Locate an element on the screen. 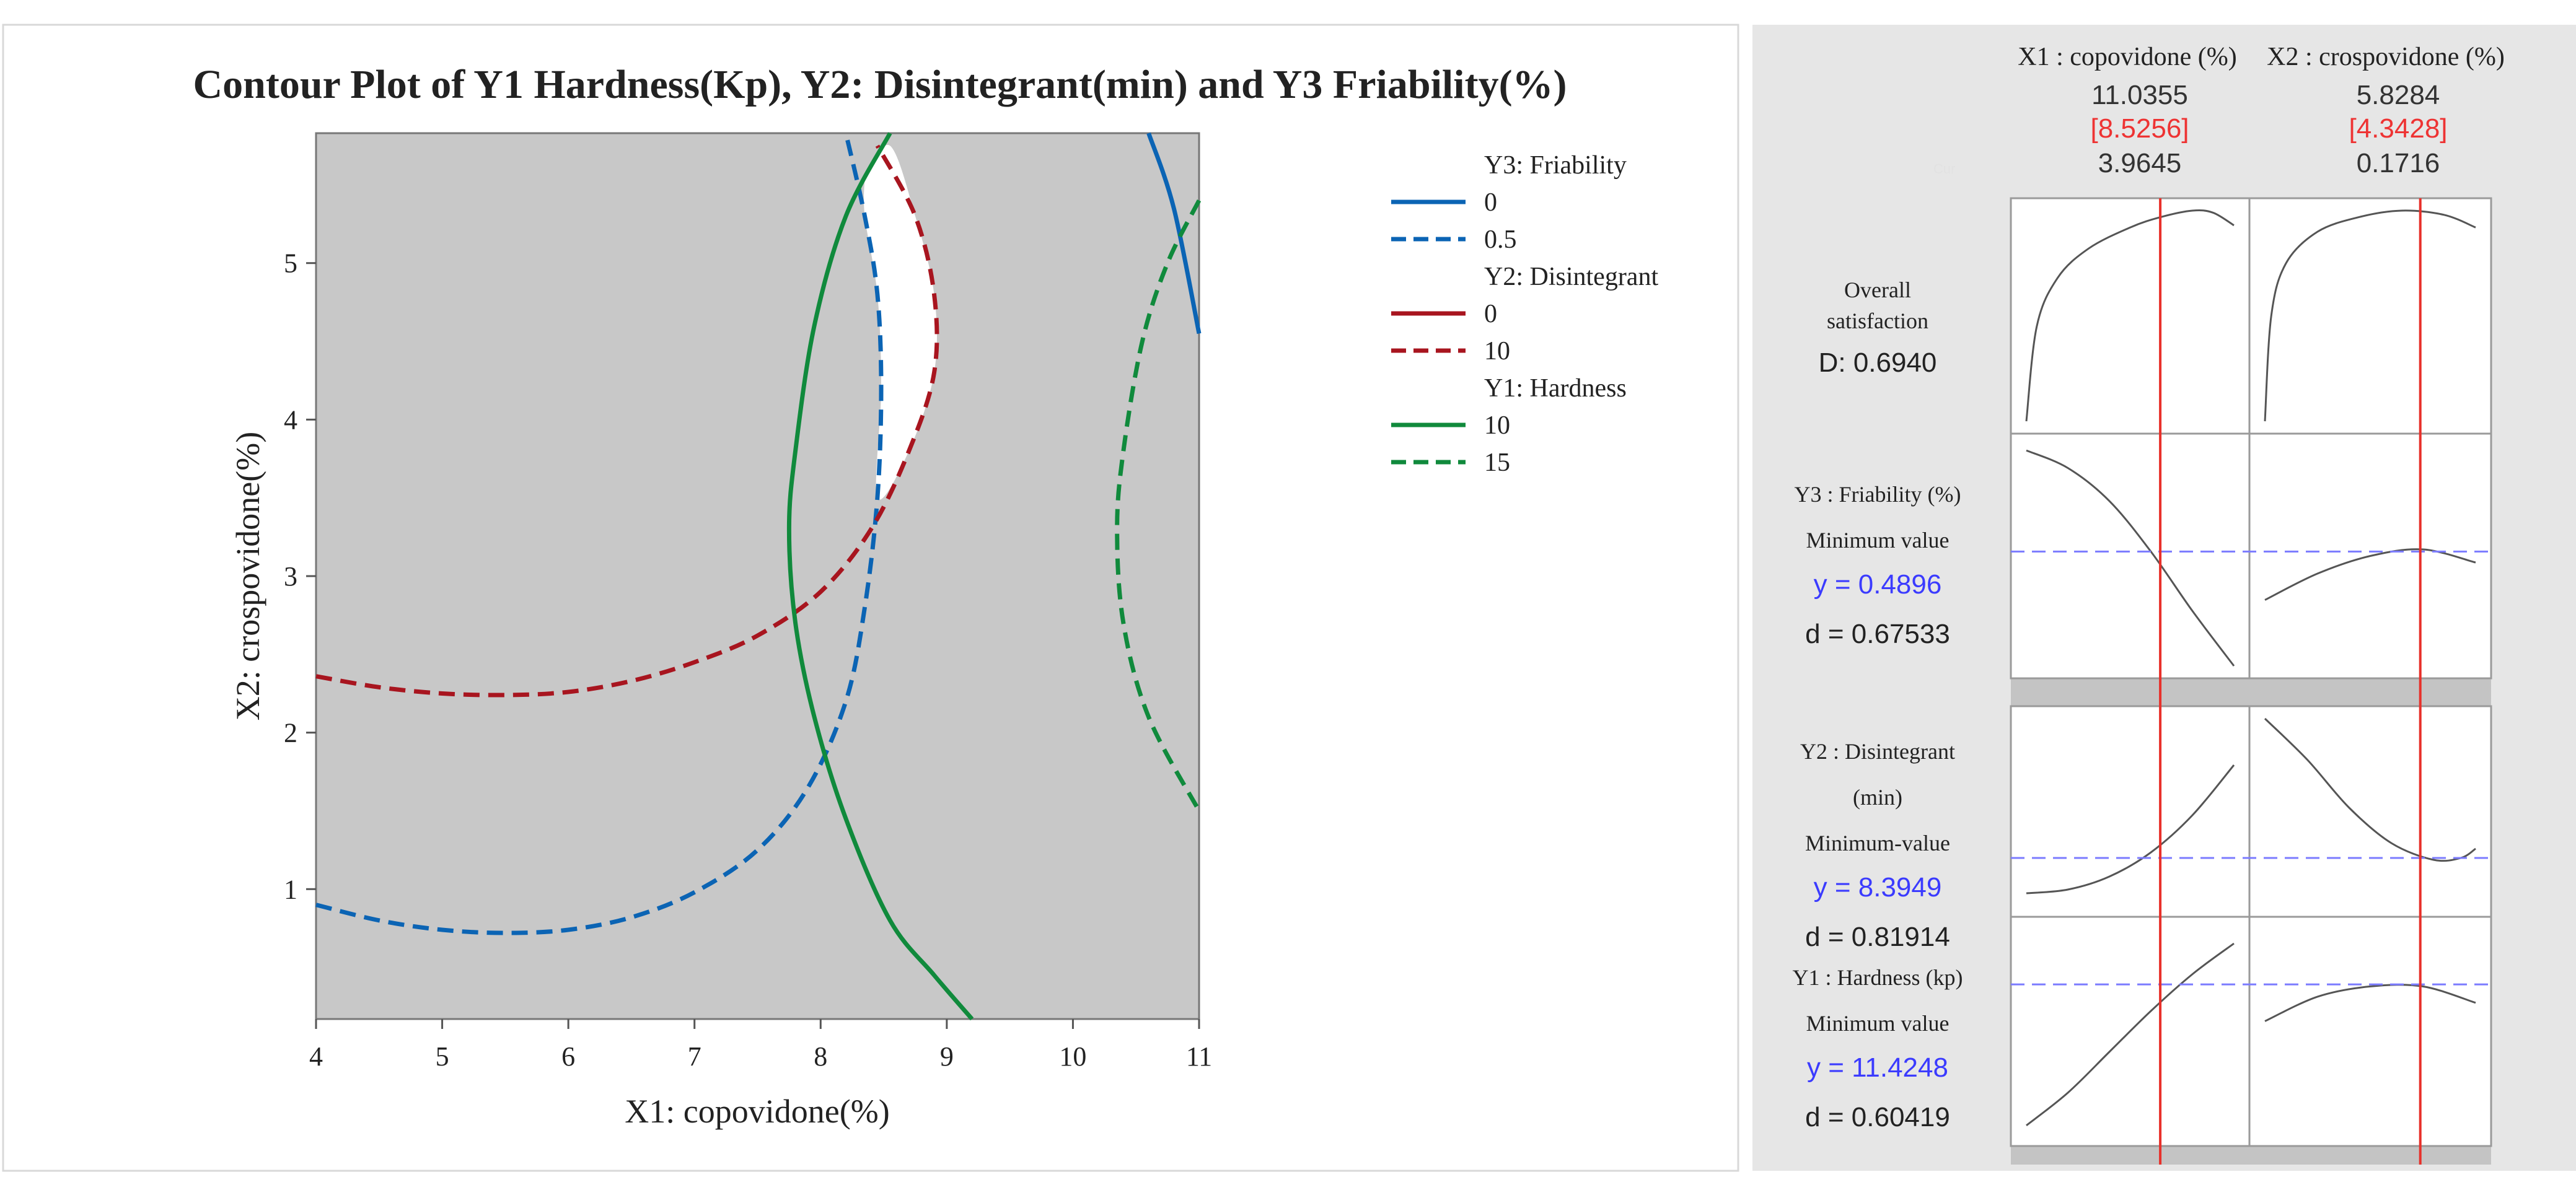  response-title-line: Overall is located at coordinates (1877, 290).